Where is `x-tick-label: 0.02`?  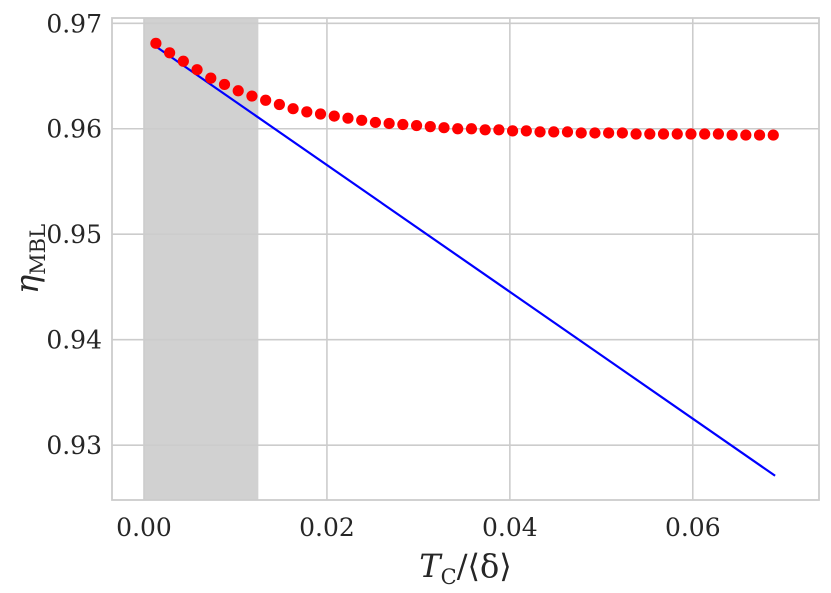
x-tick-label: 0.02 is located at coordinates (327, 527).